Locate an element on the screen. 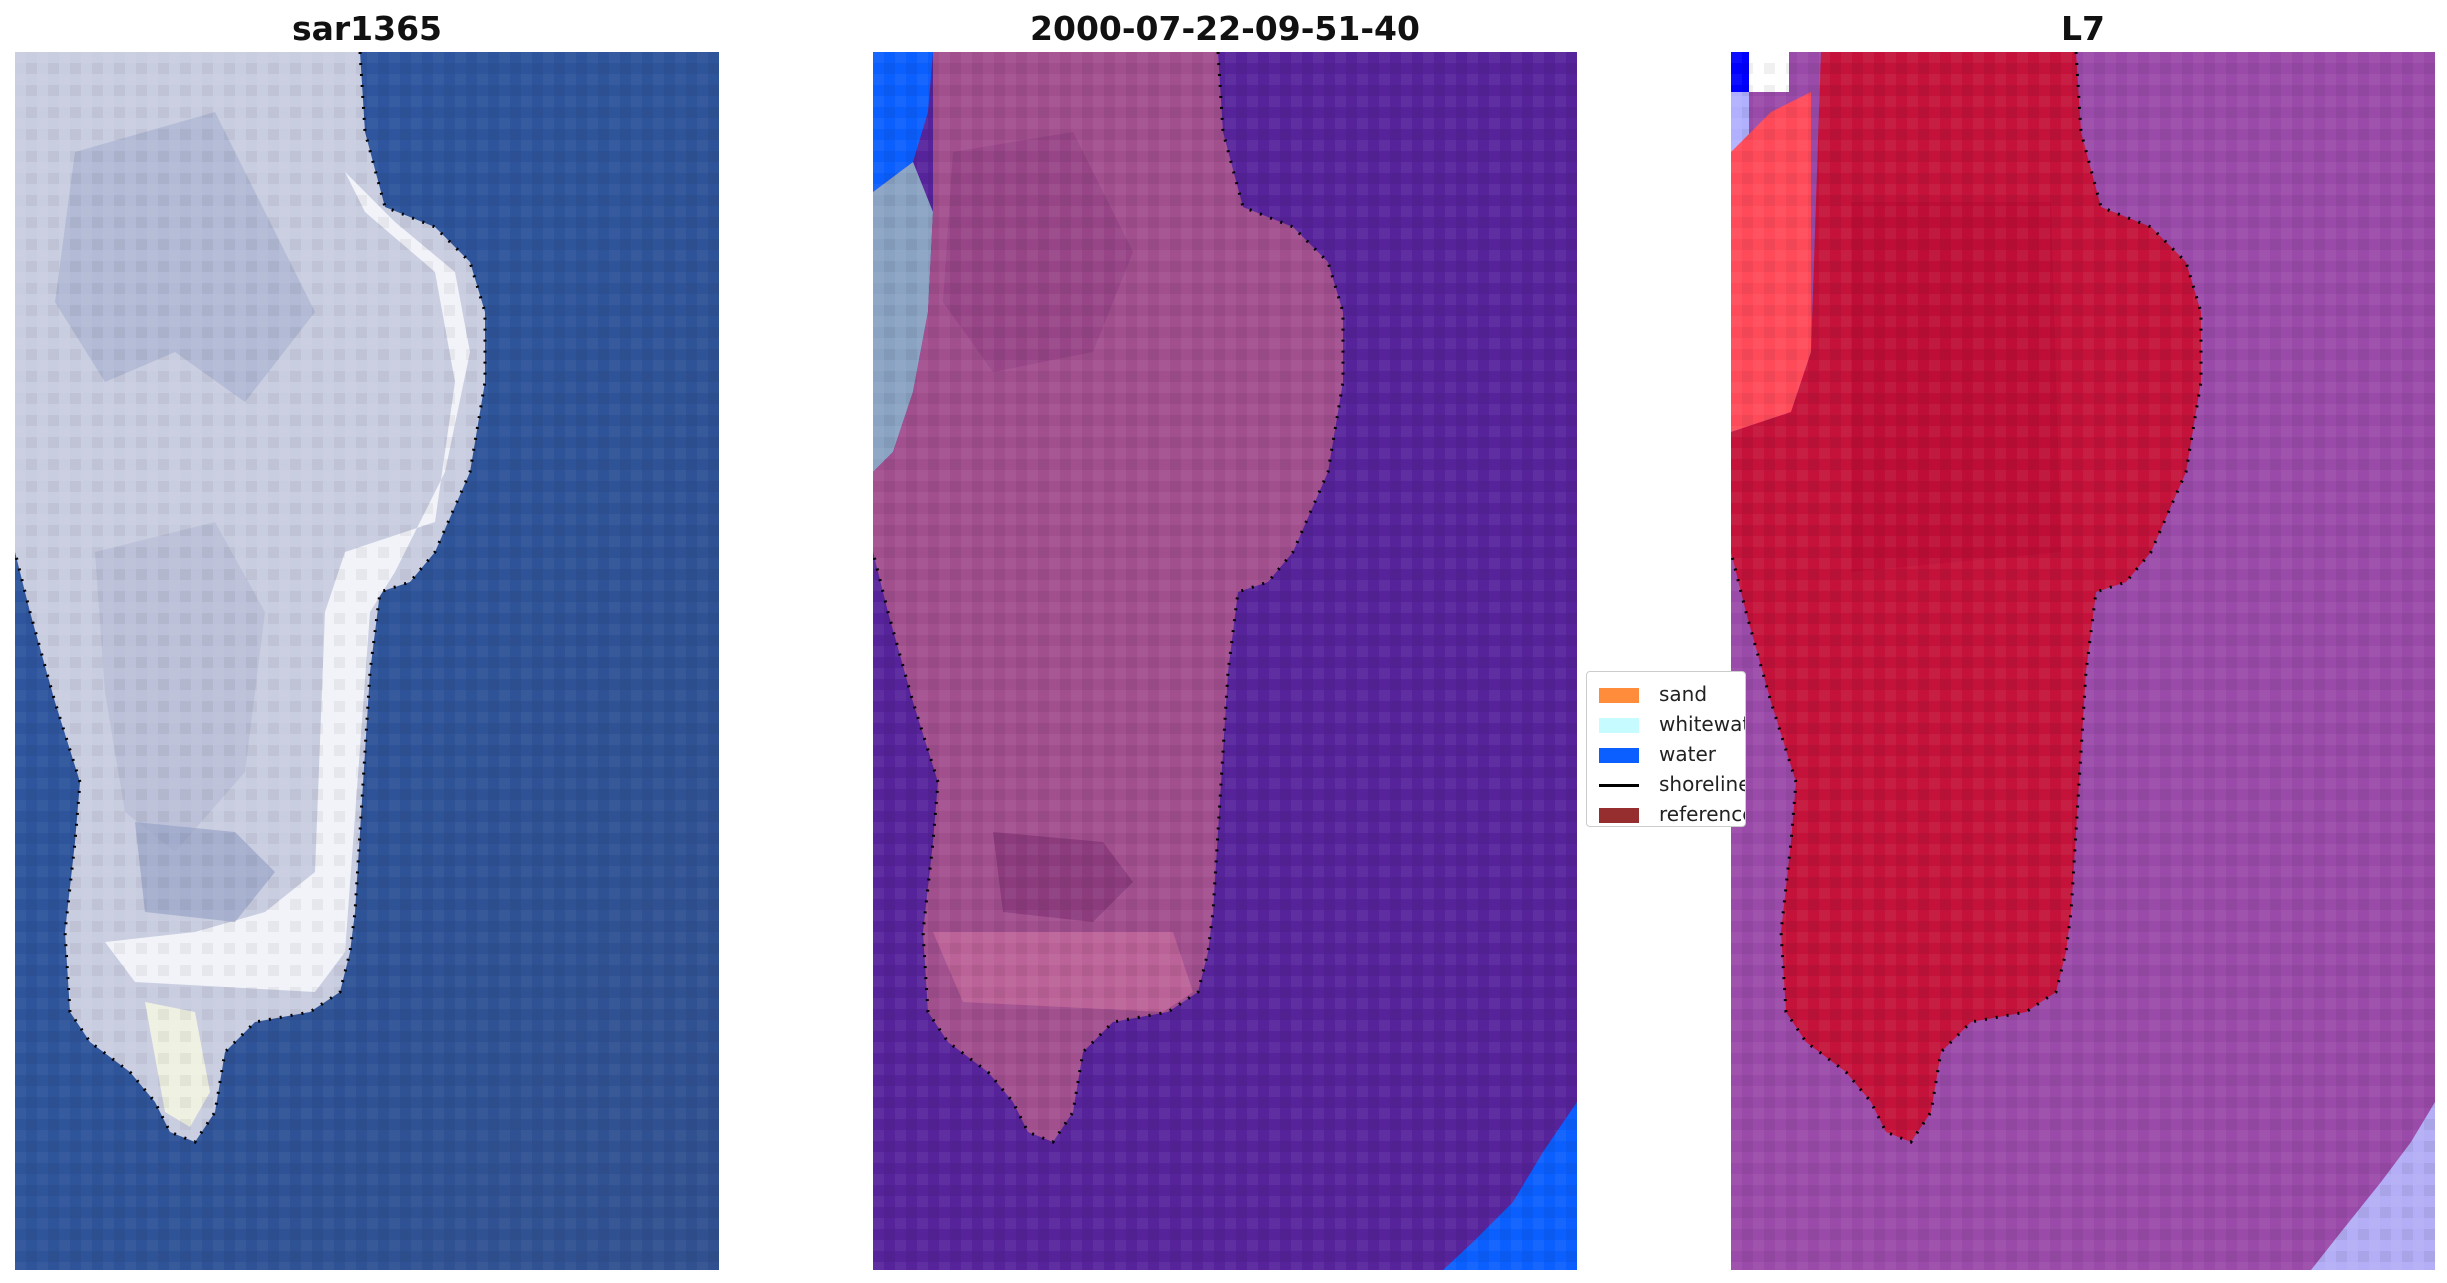 This screenshot has height=1283, width=2447. whitewater-swatch-icon is located at coordinates (1619, 725).